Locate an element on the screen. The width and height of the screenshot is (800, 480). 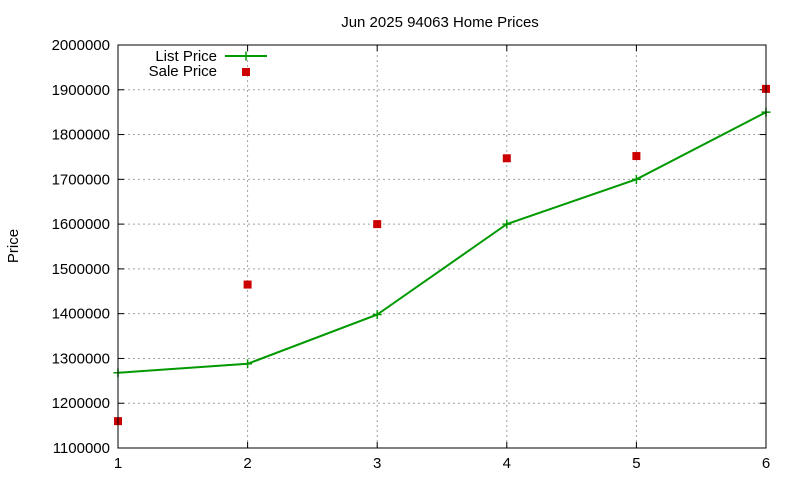
x-tick-label: 6 is located at coordinates (766, 463).